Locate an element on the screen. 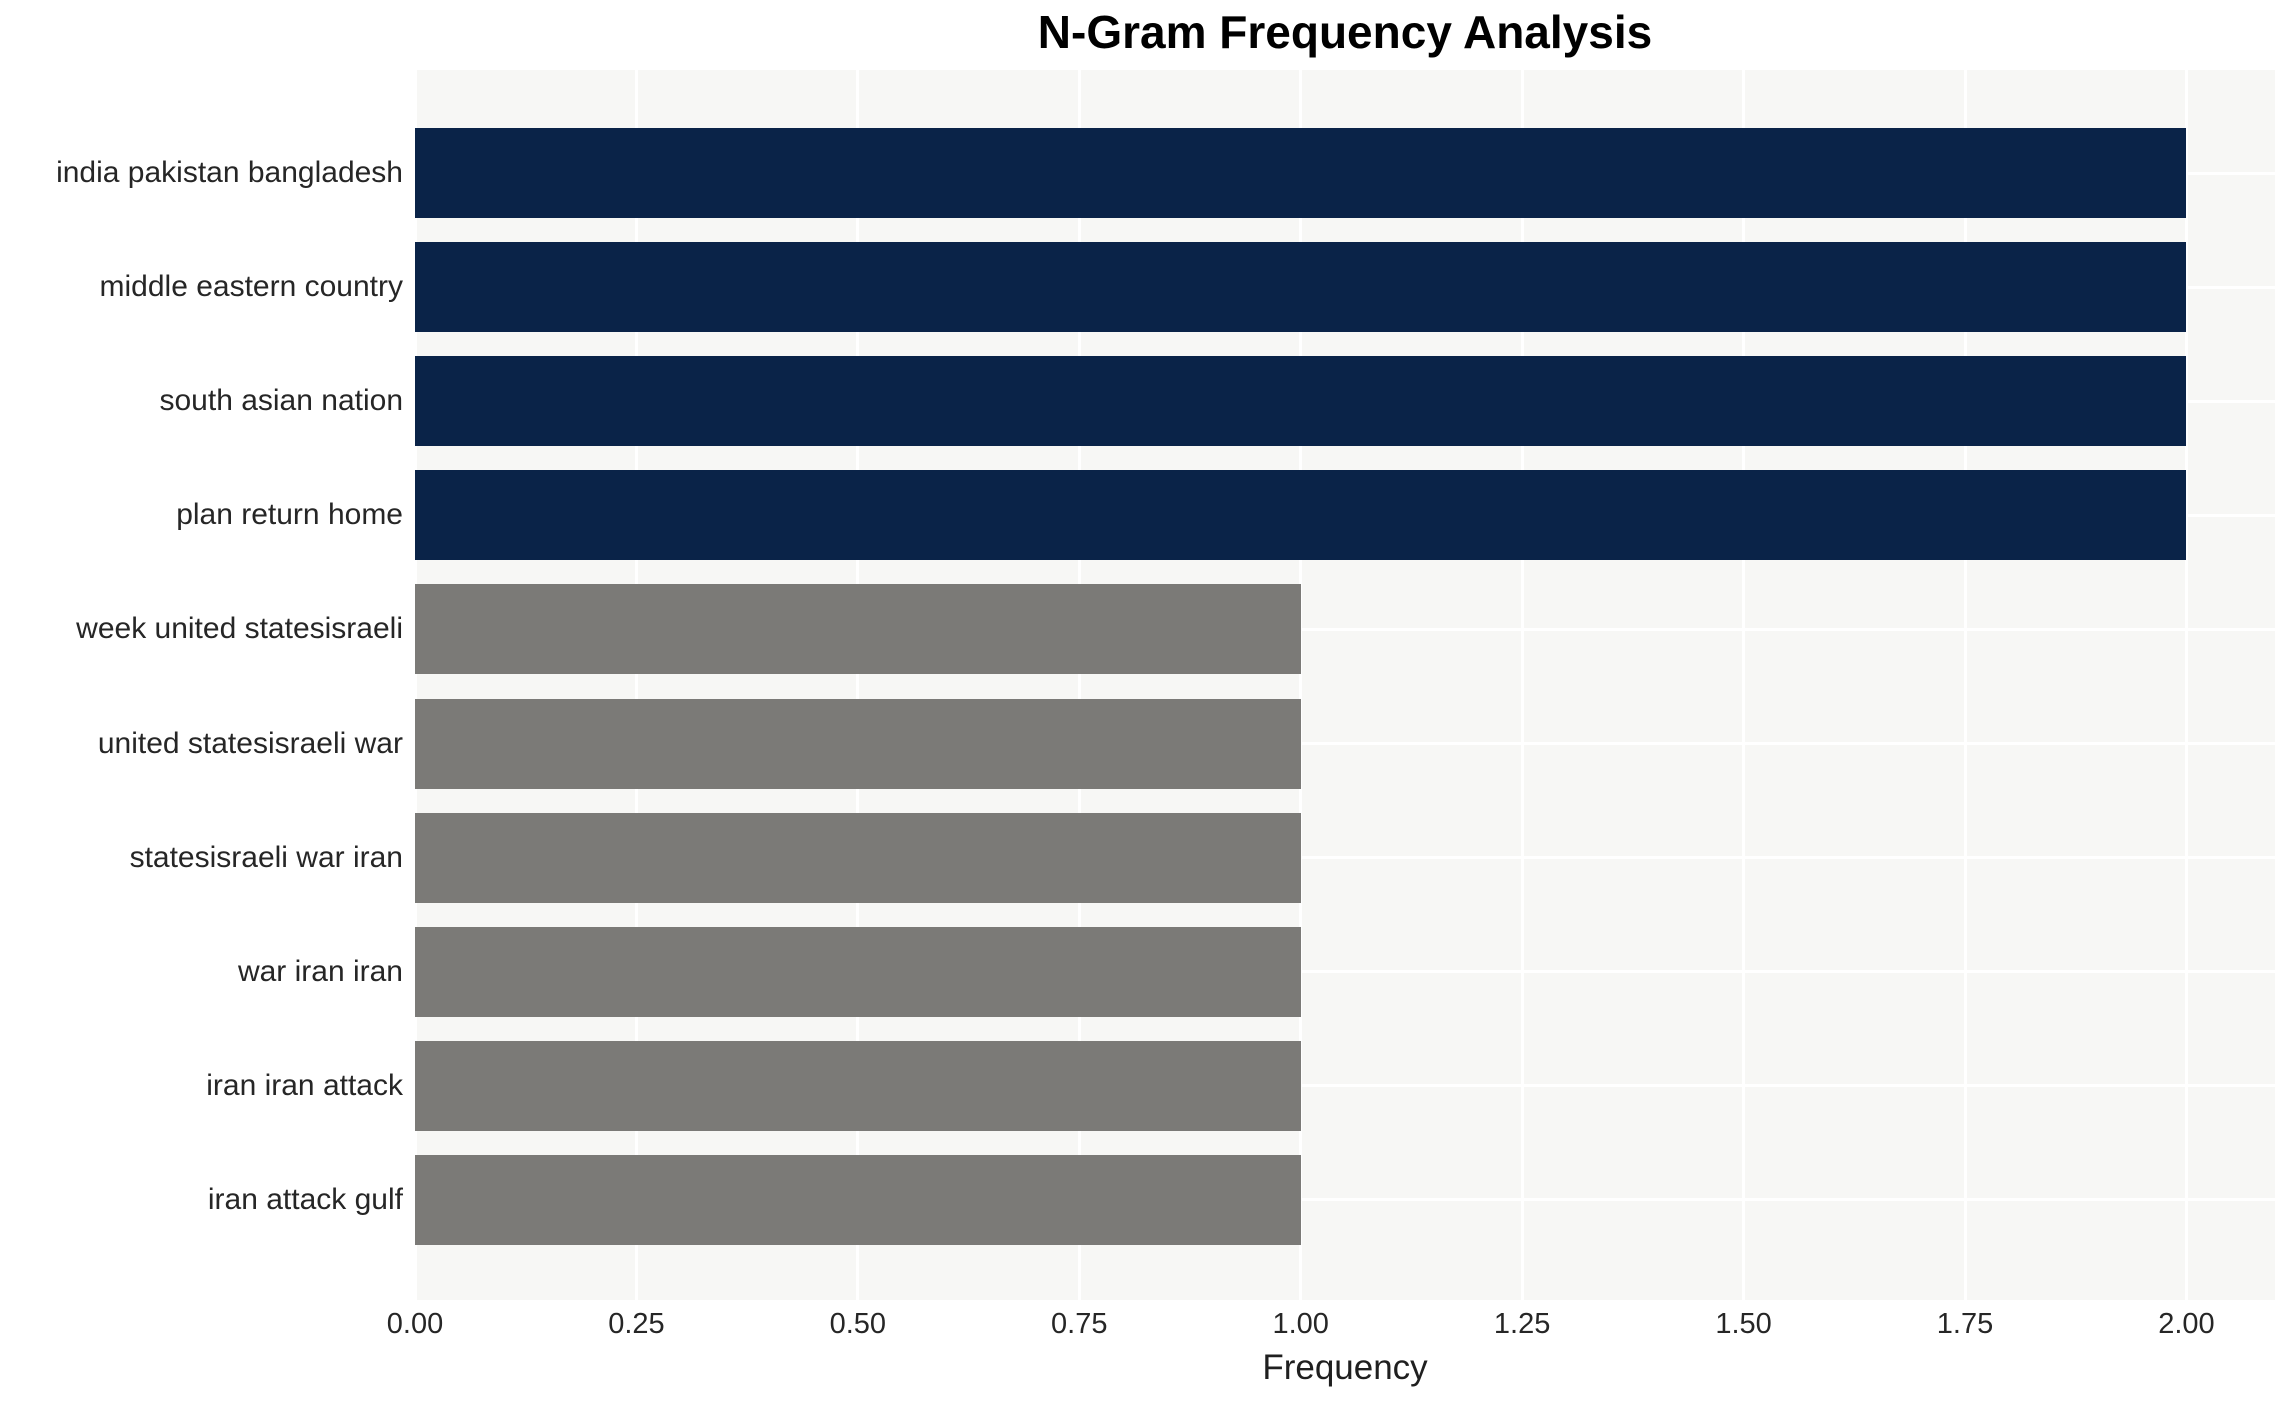 The height and width of the screenshot is (1402, 2295). category-label: south asian nation is located at coordinates (281, 401).